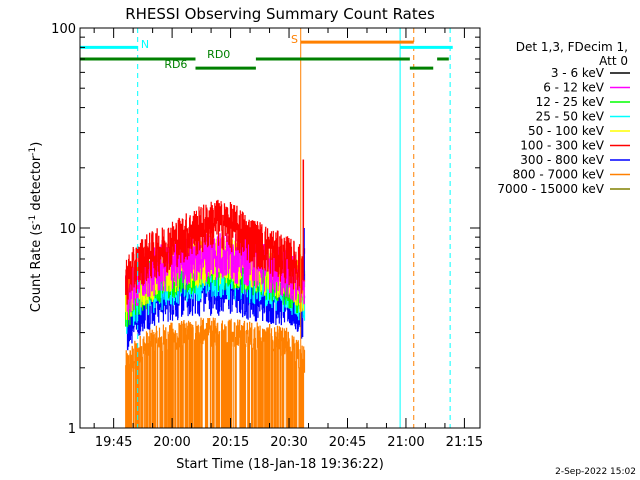 The image size is (640, 480). What do you see at coordinates (550, 189) in the screenshot?
I see `legend-label-9: 7000 - 15000 keV` at bounding box center [550, 189].